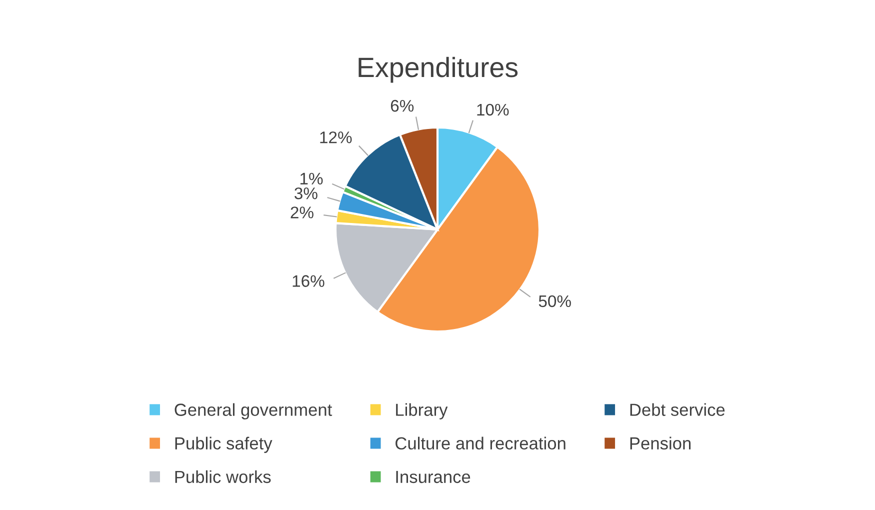 This screenshot has height=510, width=875. Describe the element at coordinates (306, 193) in the screenshot. I see `data-label: 3%` at that location.